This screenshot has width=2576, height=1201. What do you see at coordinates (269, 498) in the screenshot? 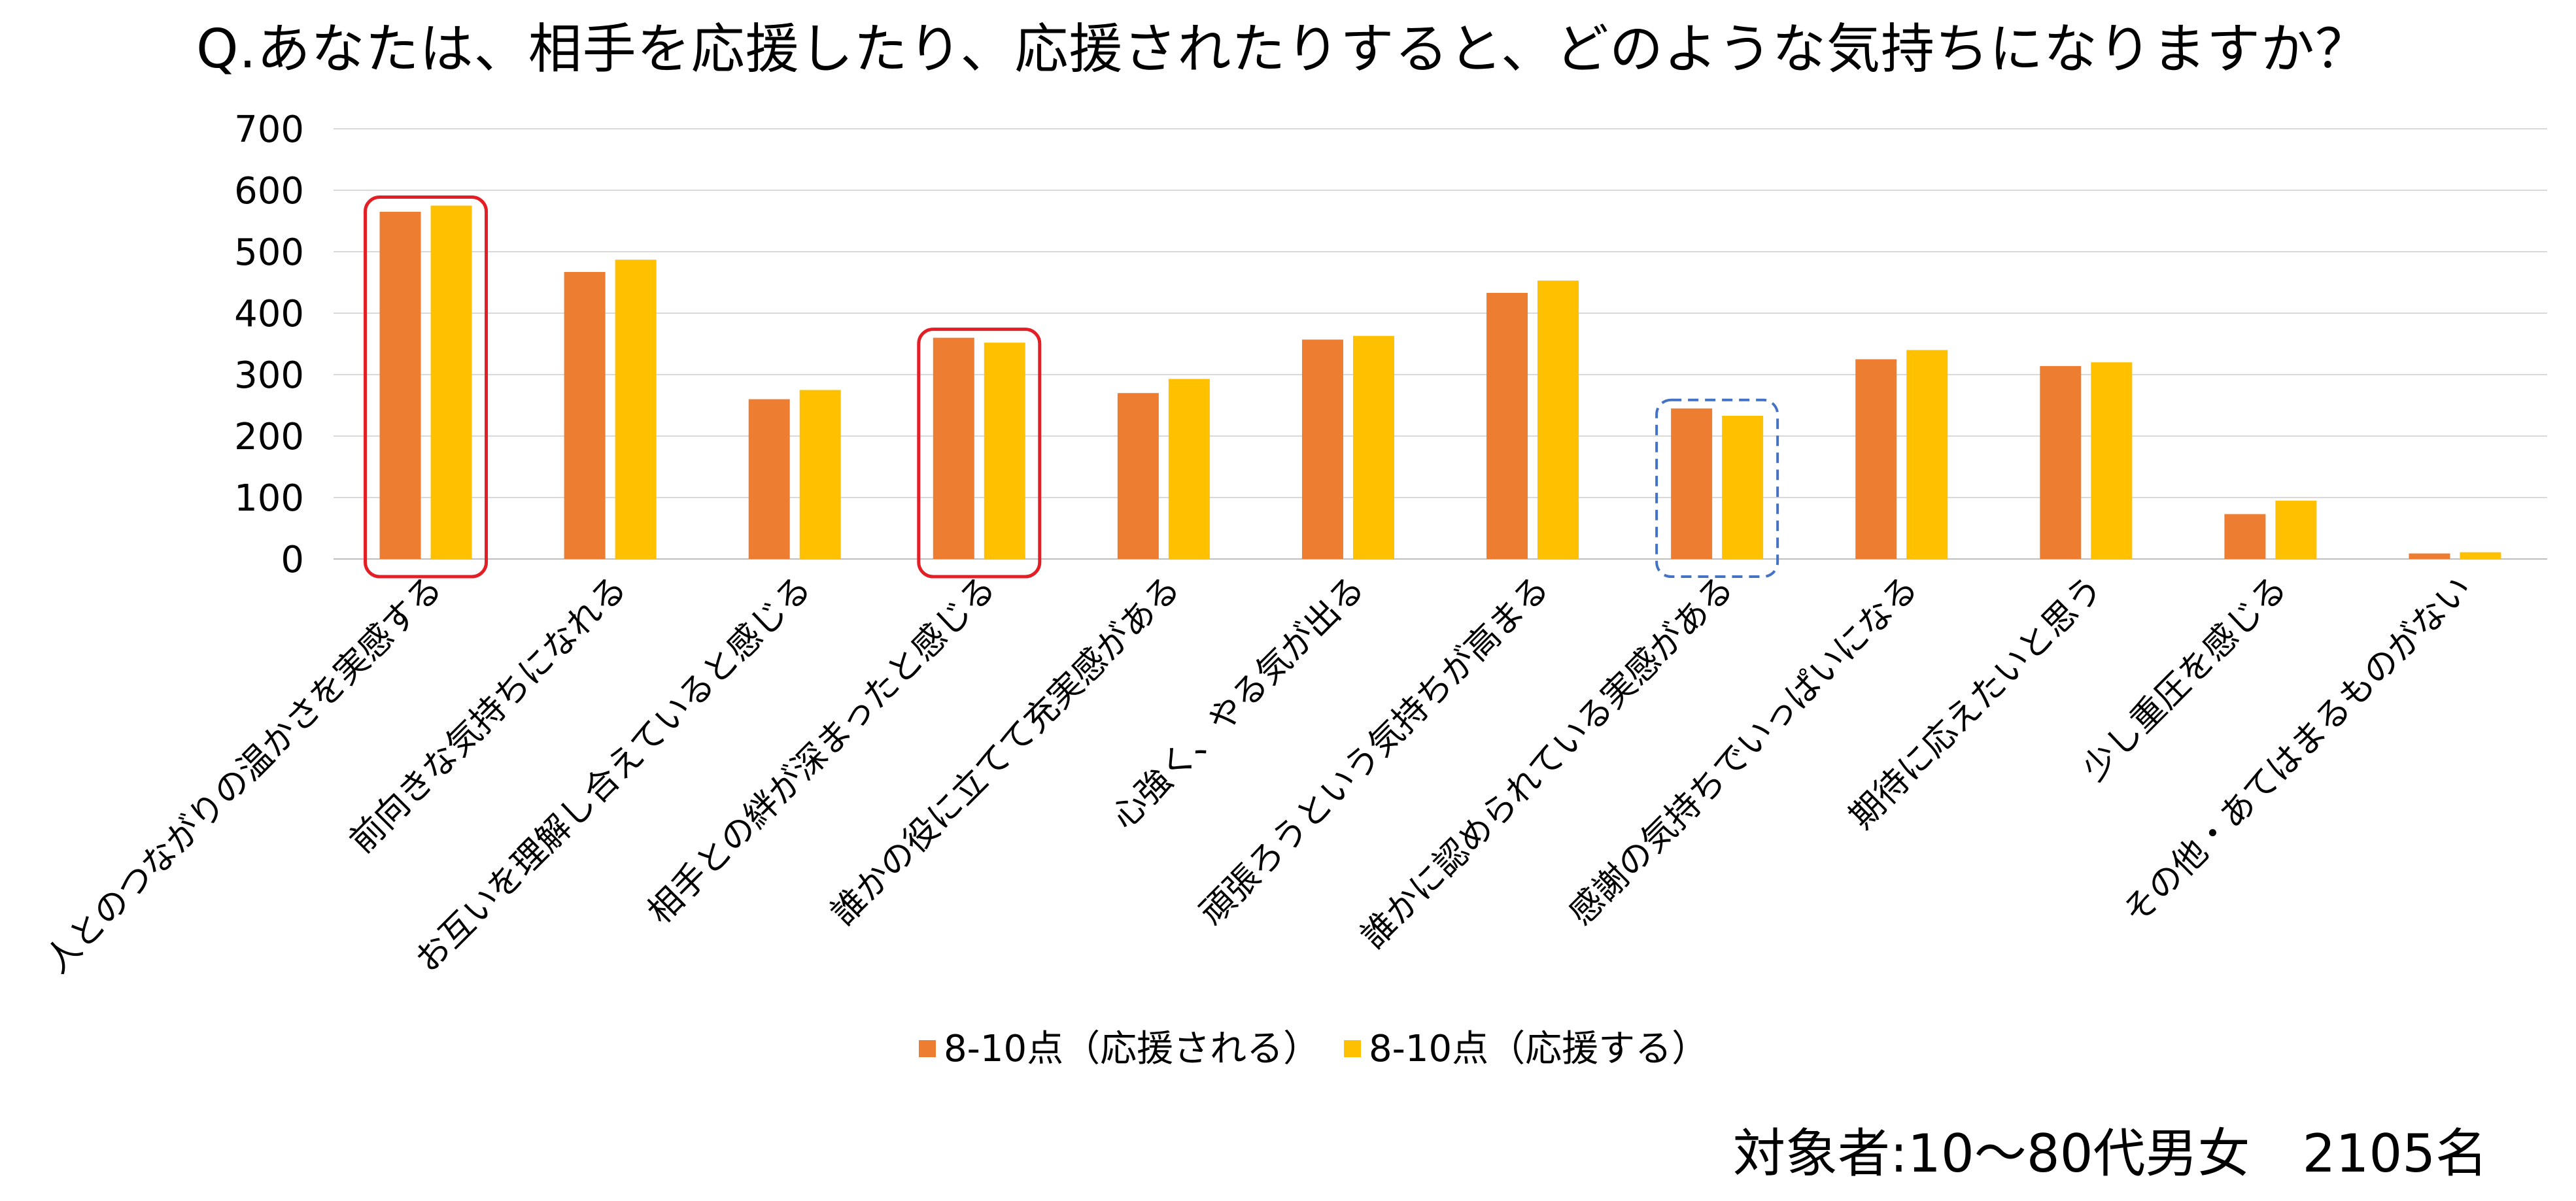
I see `y-tick-label: 100` at bounding box center [269, 498].